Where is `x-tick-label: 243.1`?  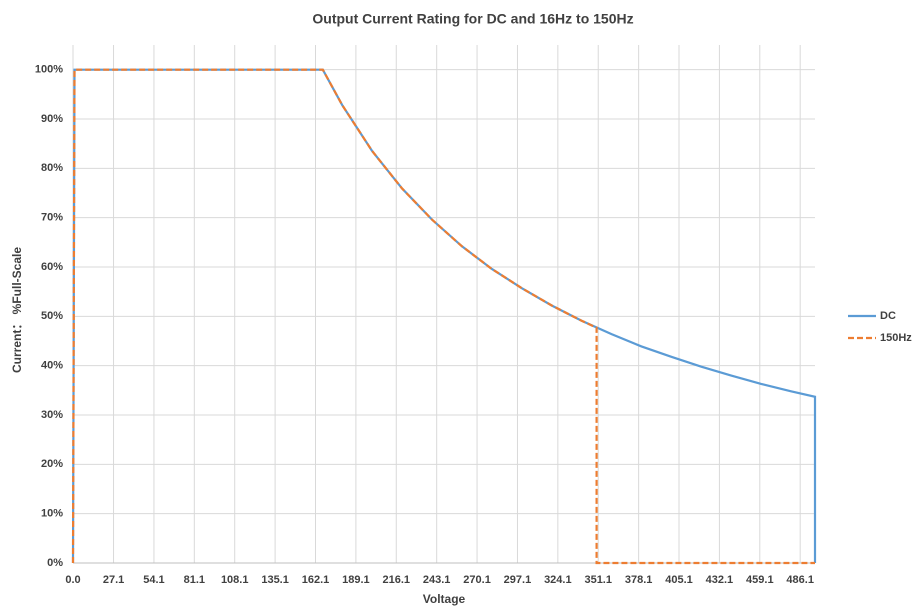
x-tick-label: 243.1 is located at coordinates (437, 580).